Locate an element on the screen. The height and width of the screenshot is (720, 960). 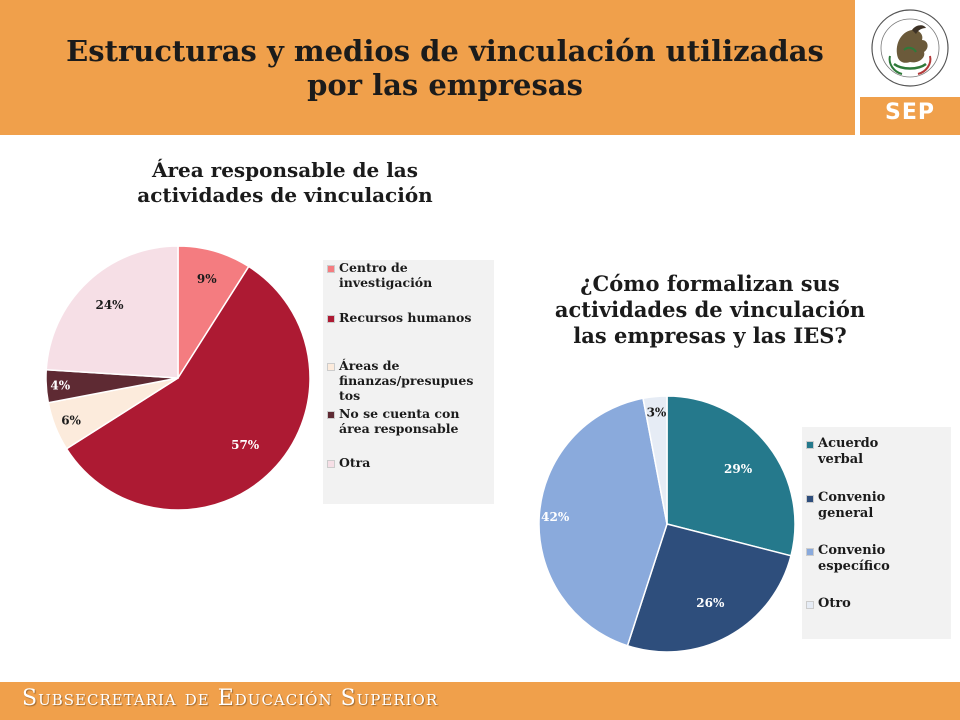
slide-title-line-2: por las empresas is located at coordinates (445, 85).